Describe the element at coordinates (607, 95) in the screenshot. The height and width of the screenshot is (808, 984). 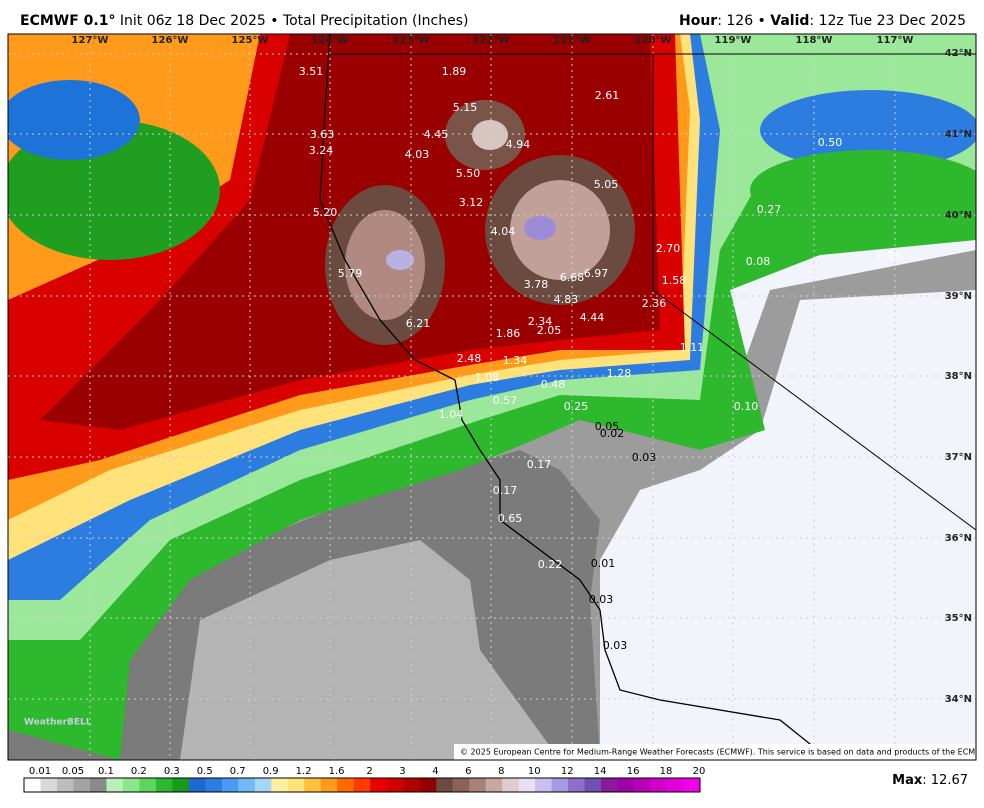
I see `point-value: 2.61` at that location.